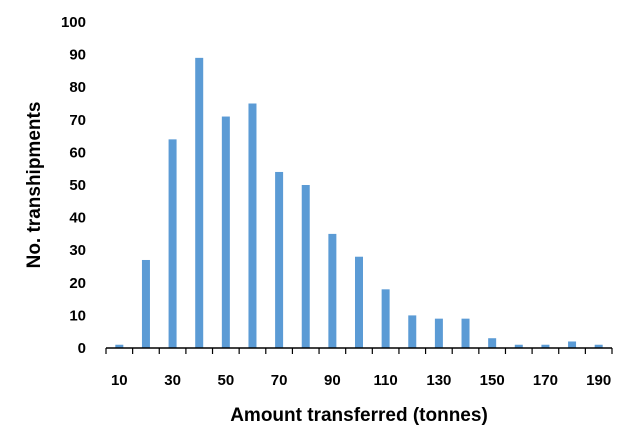  I want to click on x-tick-label: 150, so click(492, 380).